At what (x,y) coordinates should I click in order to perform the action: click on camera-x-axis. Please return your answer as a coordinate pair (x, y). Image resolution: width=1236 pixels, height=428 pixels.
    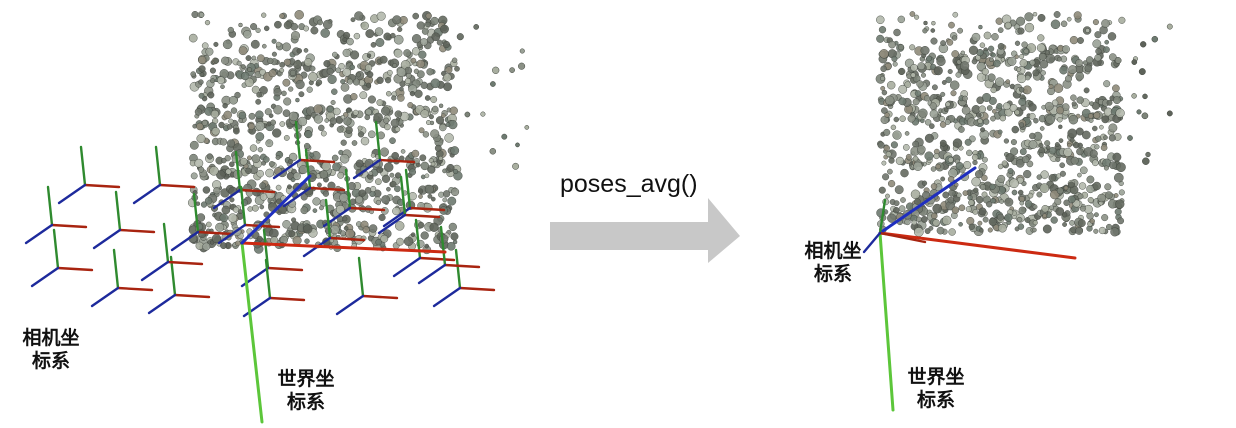
    Looking at the image, I should click on (257, 191).